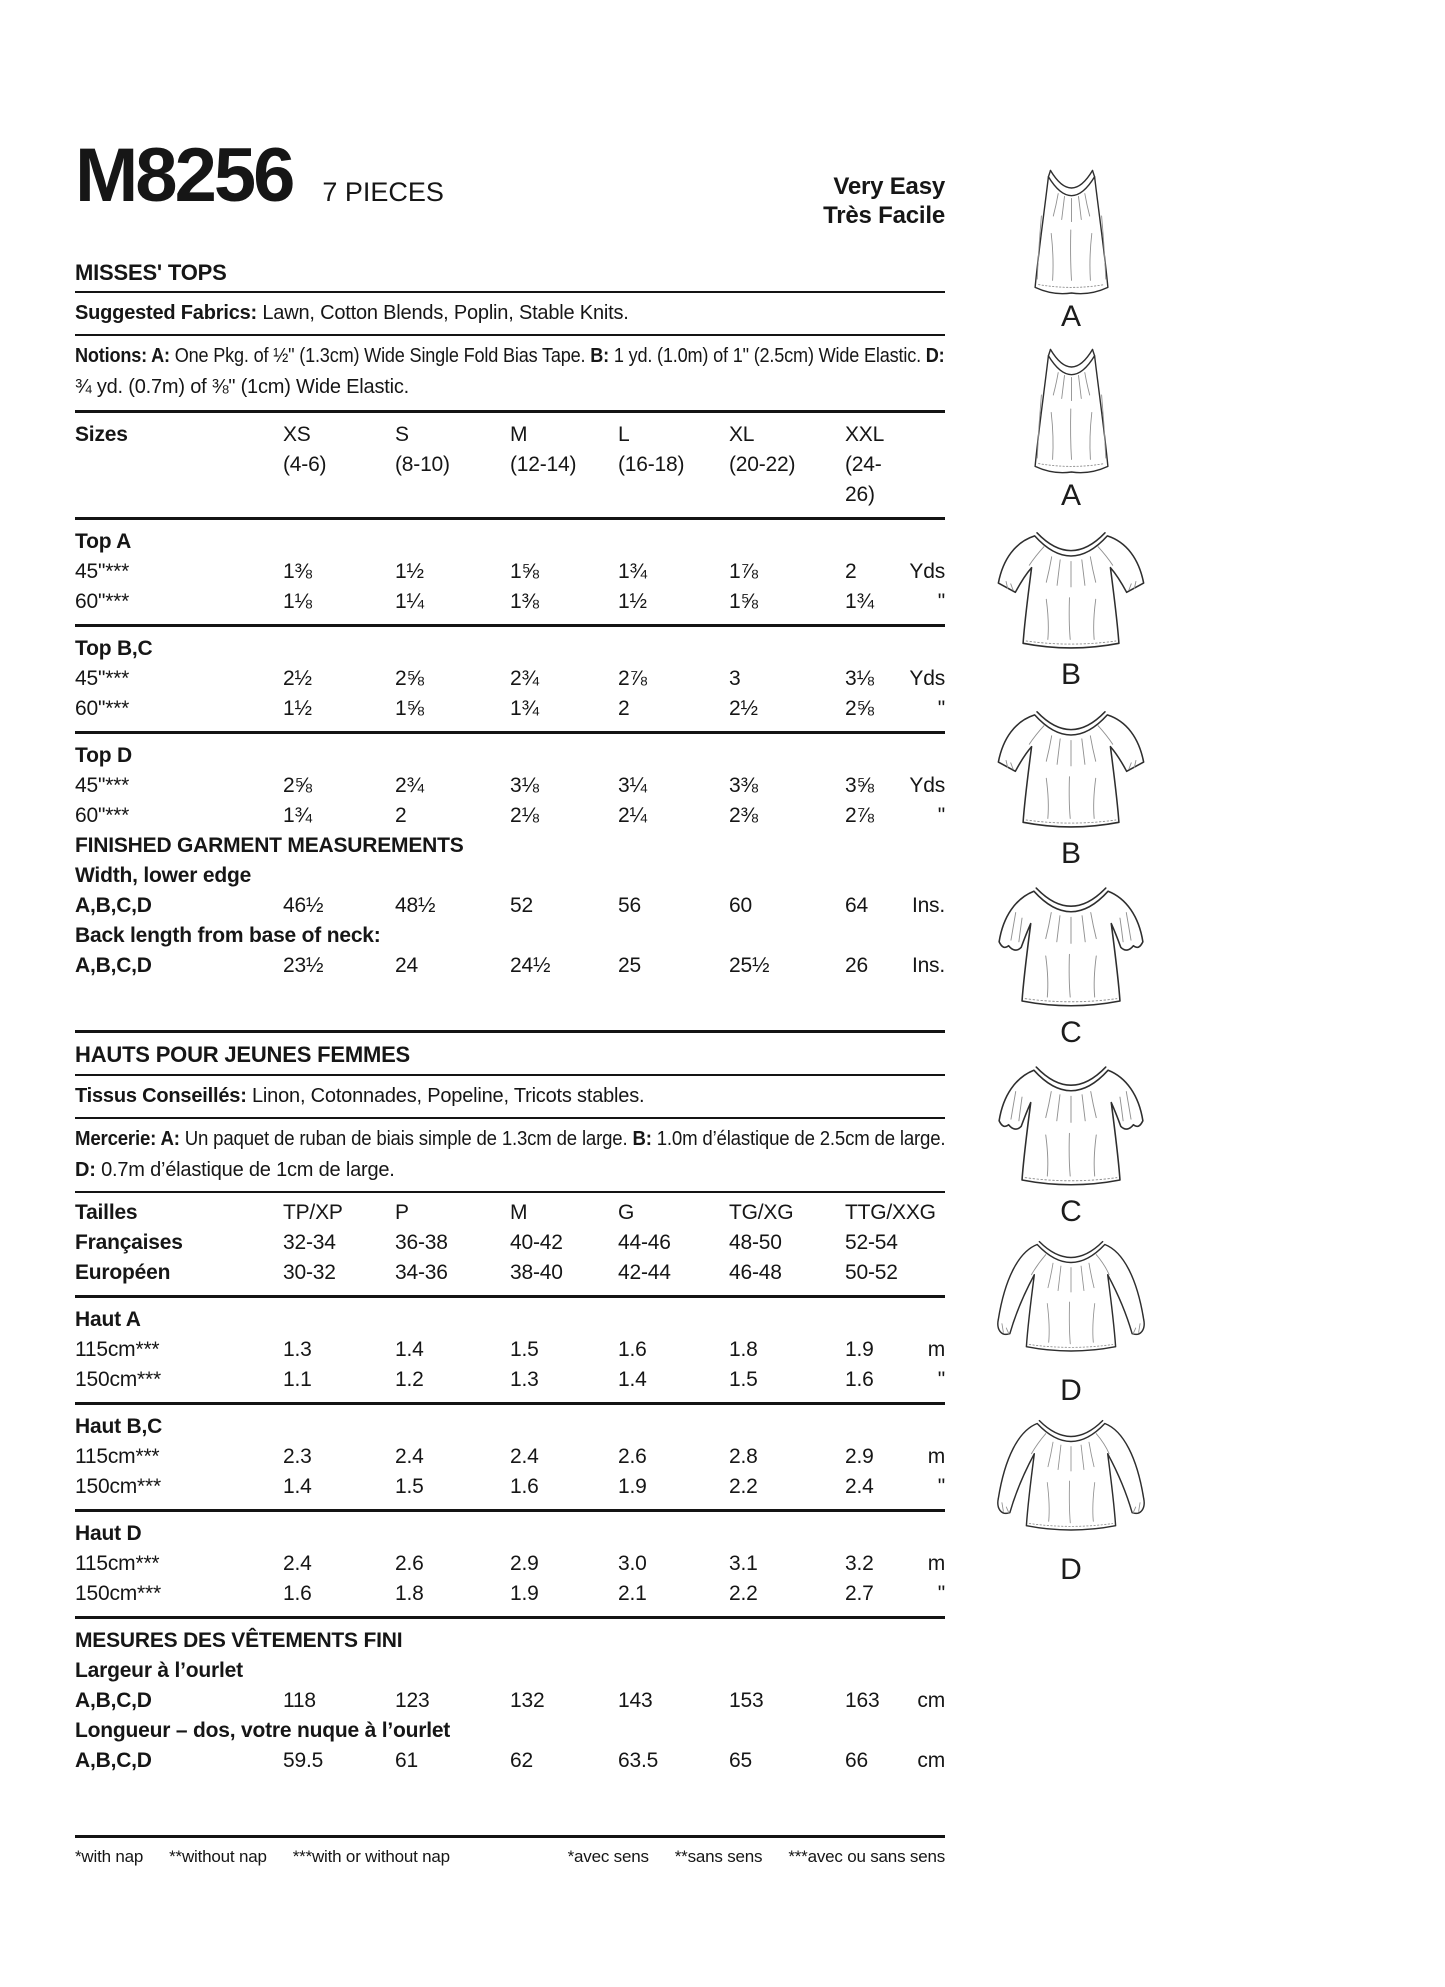 The height and width of the screenshot is (1987, 1445). What do you see at coordinates (1071, 960) in the screenshot?
I see `garment-figure: C` at bounding box center [1071, 960].